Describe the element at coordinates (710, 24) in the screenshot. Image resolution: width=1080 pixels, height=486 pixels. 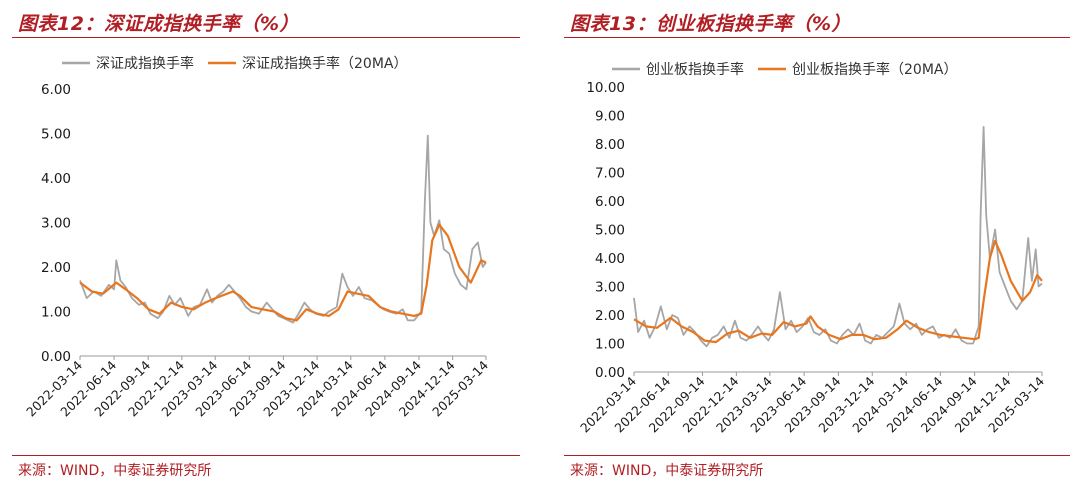
I see `chart-title: 图表13：创业板指换手率（%）` at that location.